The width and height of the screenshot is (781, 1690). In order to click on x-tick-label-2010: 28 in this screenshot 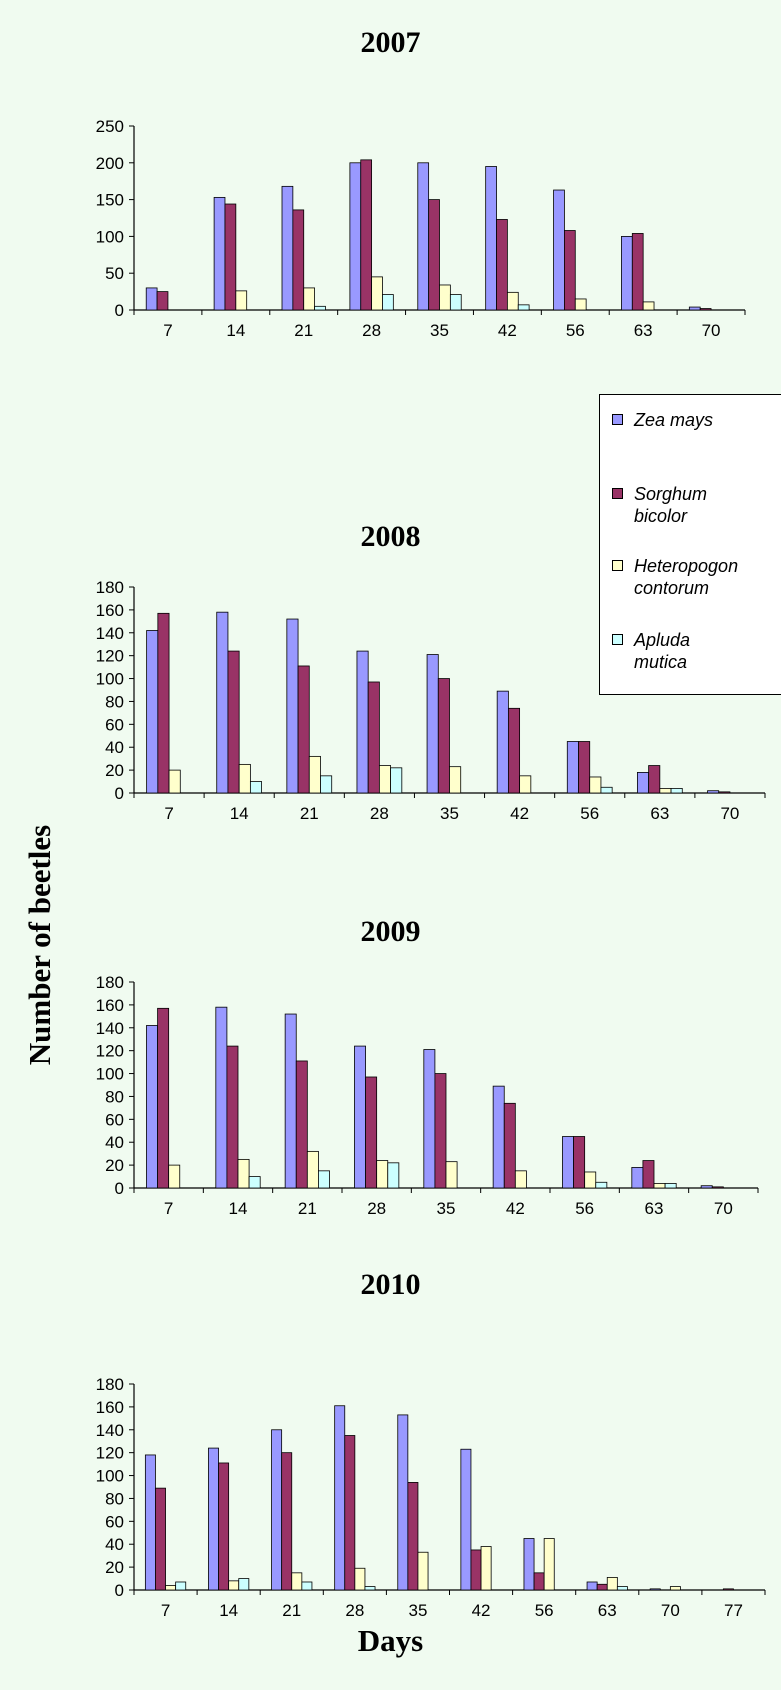, I will do `click(354, 1610)`.